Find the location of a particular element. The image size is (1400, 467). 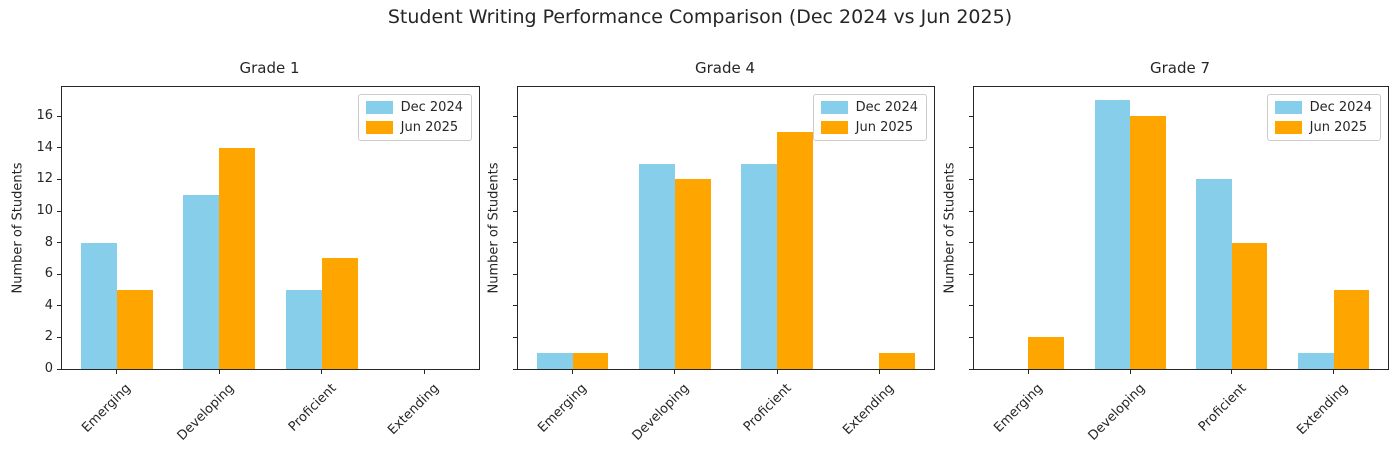

y-tick-label-grade-1: 16 is located at coordinates (44, 116).